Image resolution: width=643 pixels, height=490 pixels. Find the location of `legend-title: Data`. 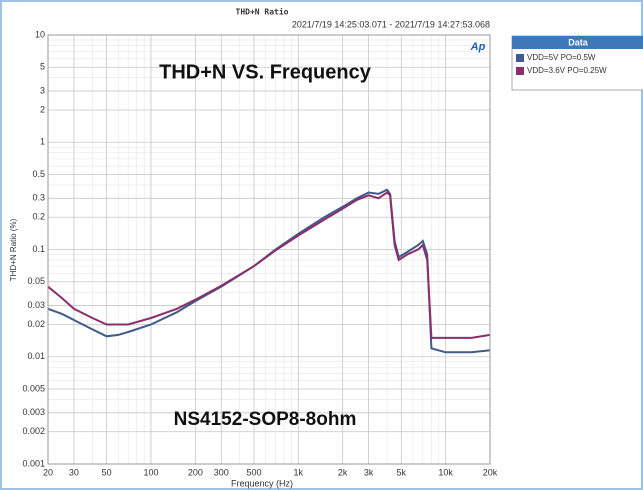

legend-title: Data is located at coordinates (578, 42).